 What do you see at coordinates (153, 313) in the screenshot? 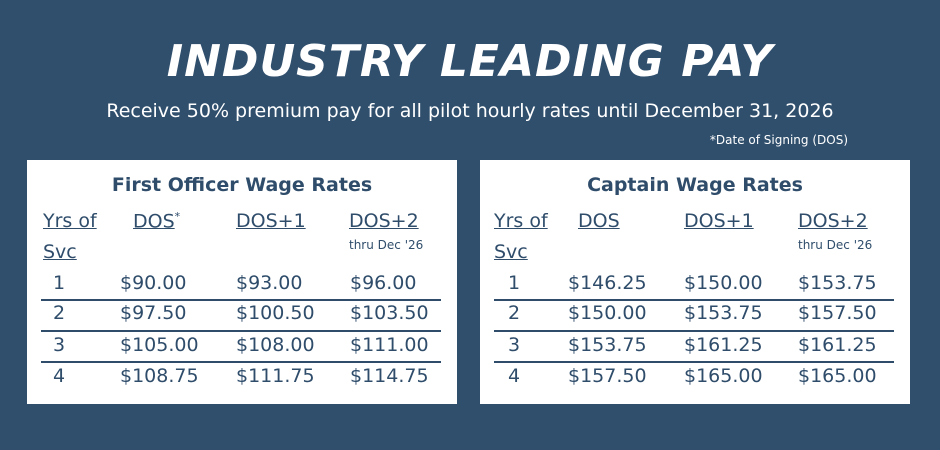
I see `rate-cell: $97.50` at bounding box center [153, 313].